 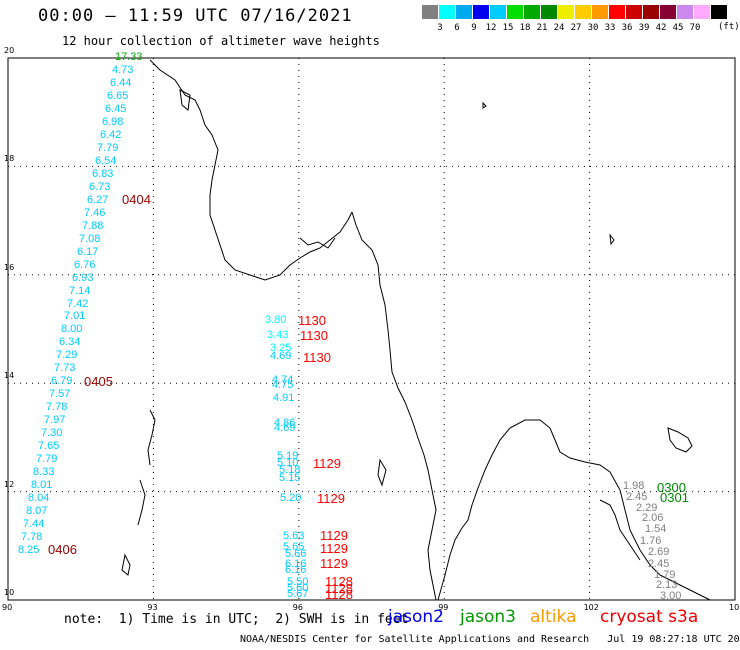 I want to click on coastline-irrawaddy-delta, so click(x=317, y=243).